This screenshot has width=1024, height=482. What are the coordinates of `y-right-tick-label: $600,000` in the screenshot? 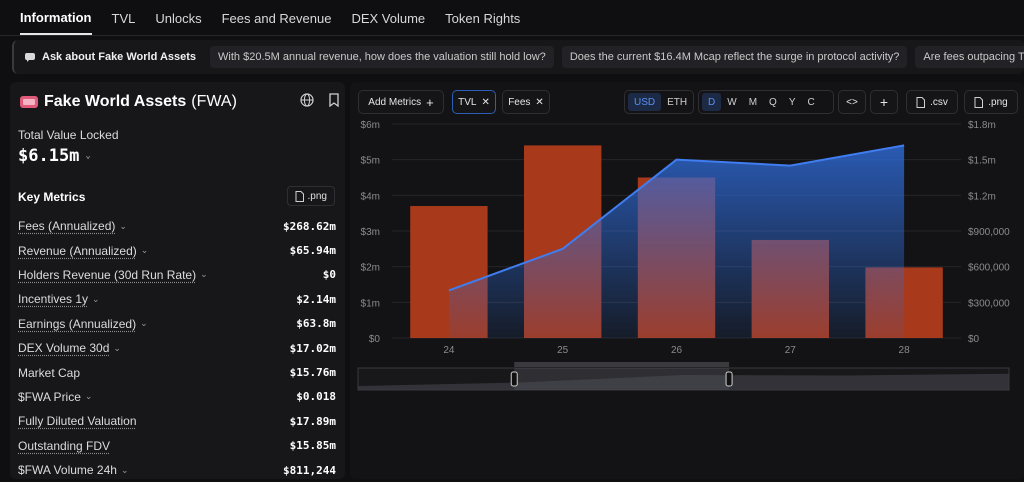 It's located at (989, 268).